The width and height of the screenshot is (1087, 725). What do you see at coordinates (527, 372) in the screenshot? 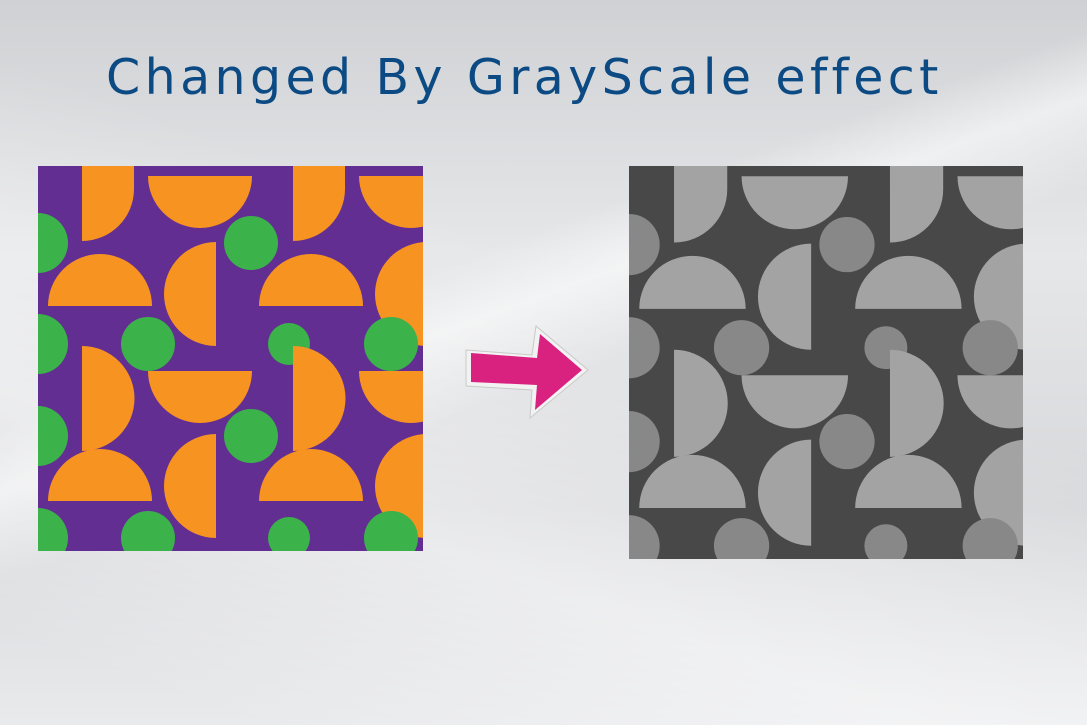
I see `right-arrow-icon` at bounding box center [527, 372].